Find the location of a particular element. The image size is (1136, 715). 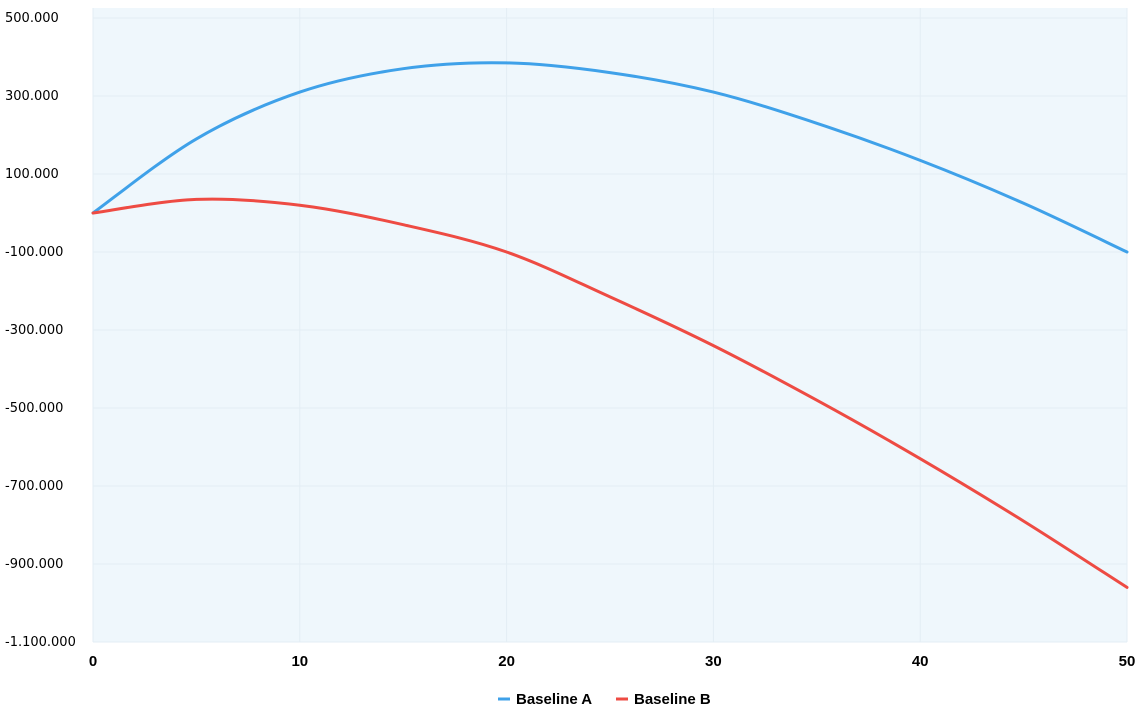

legend: Baseline A Baseline B is located at coordinates (604, 699).